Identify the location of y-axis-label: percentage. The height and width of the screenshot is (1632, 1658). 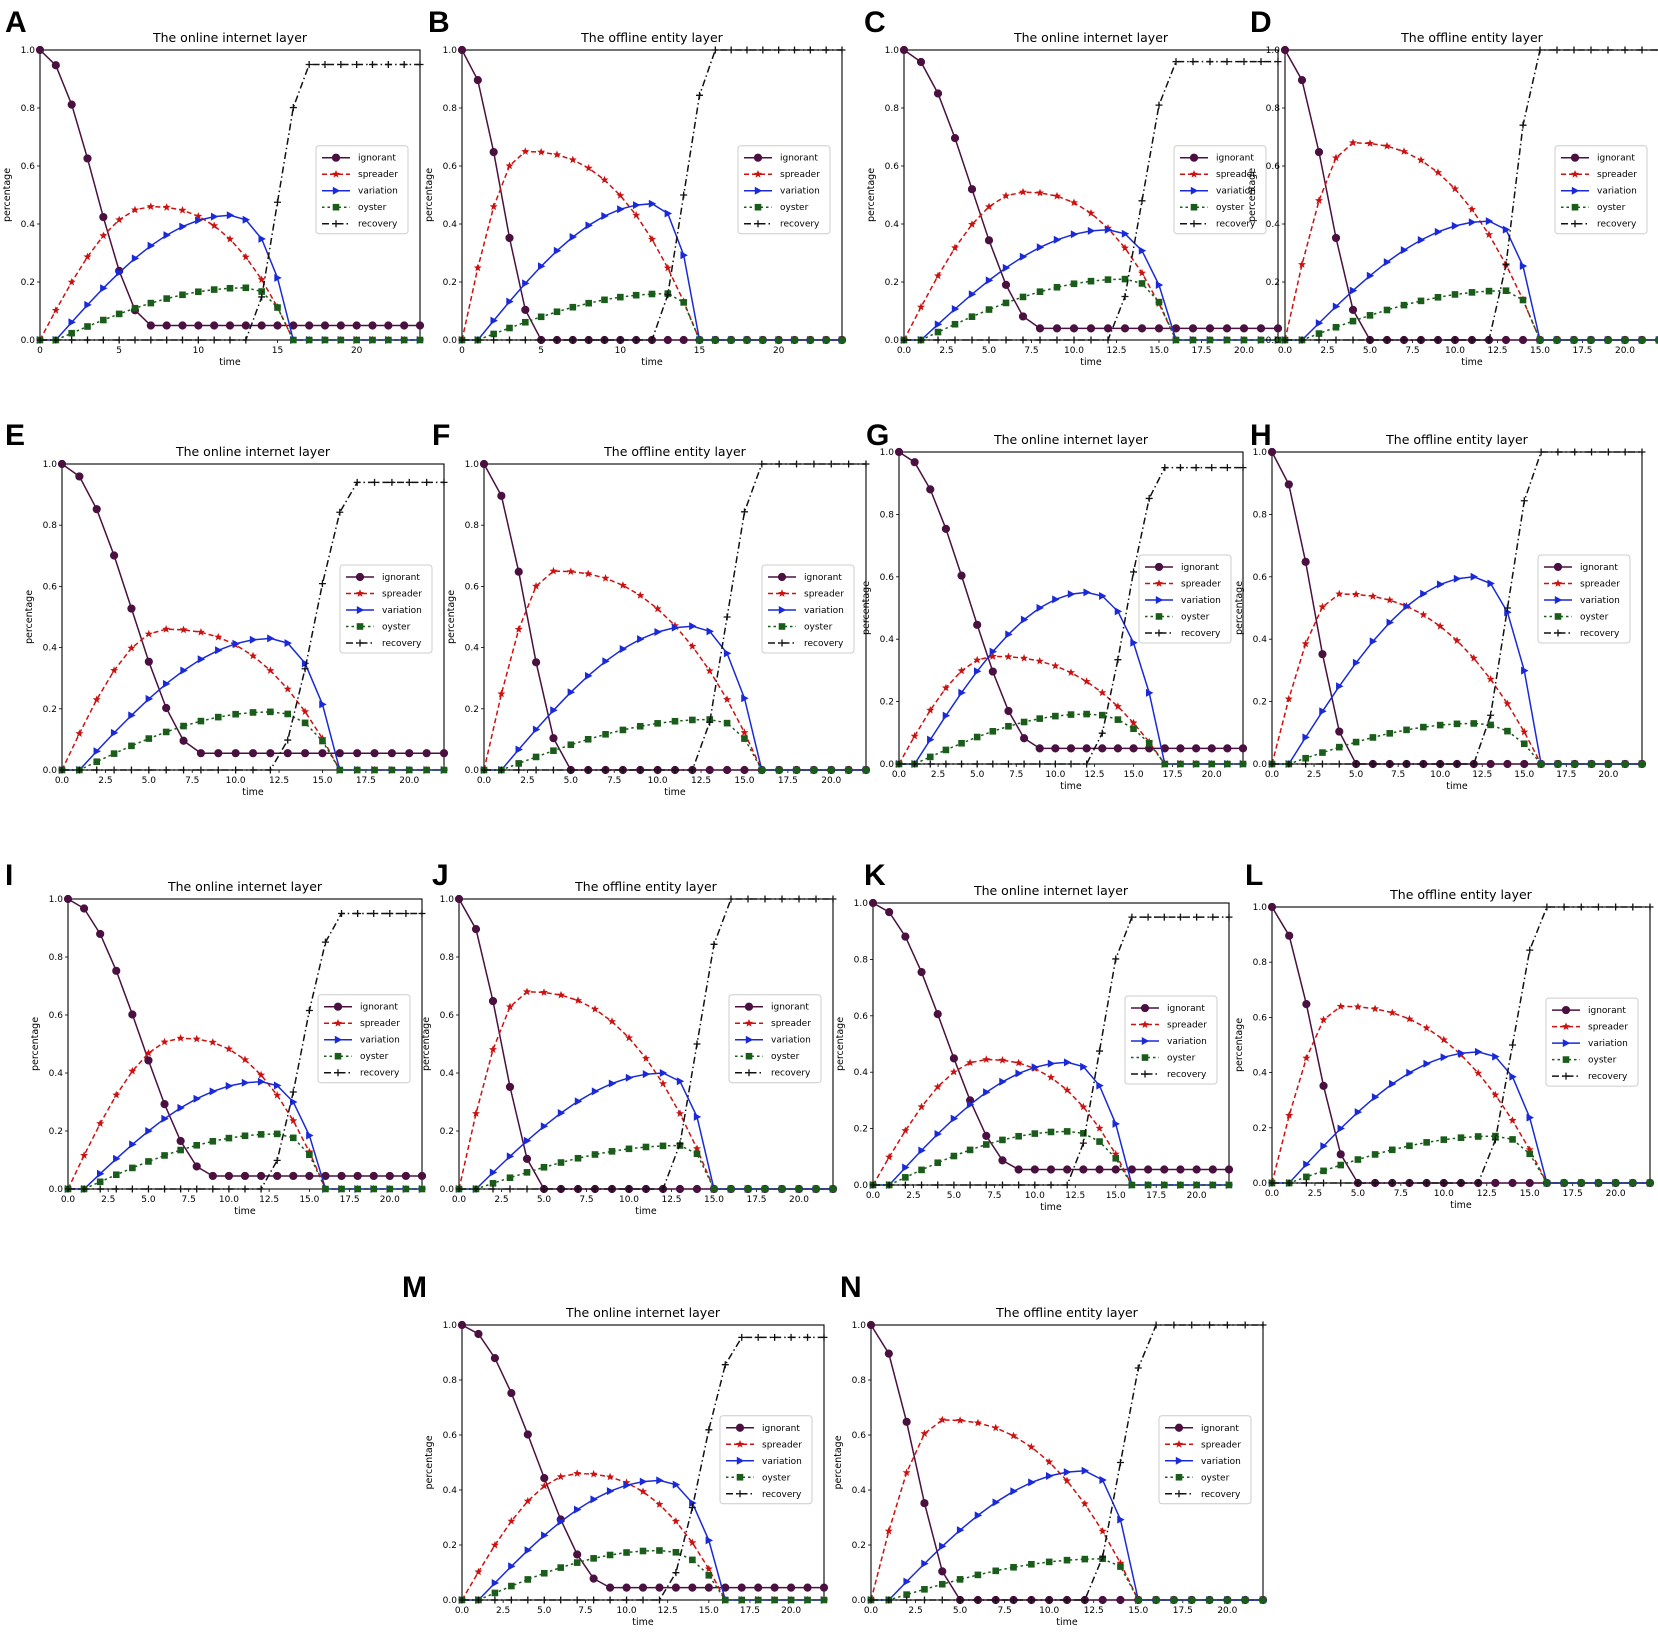
(840, 1044).